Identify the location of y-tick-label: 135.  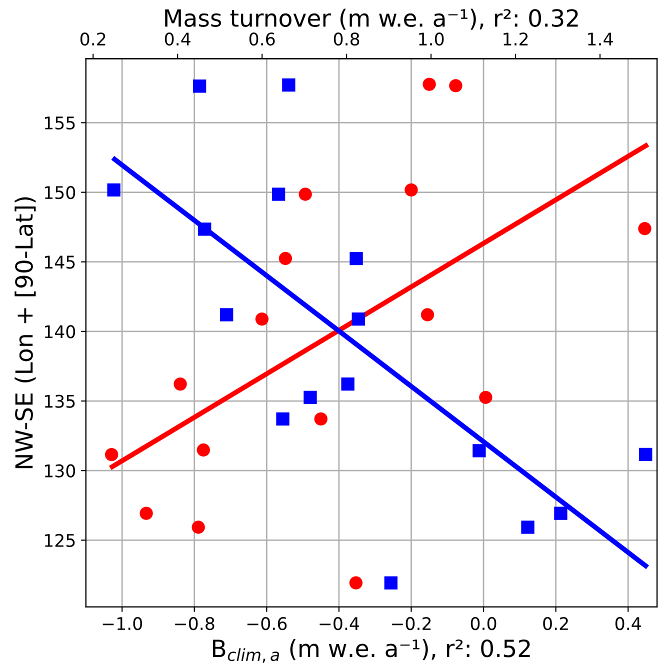
(59, 401).